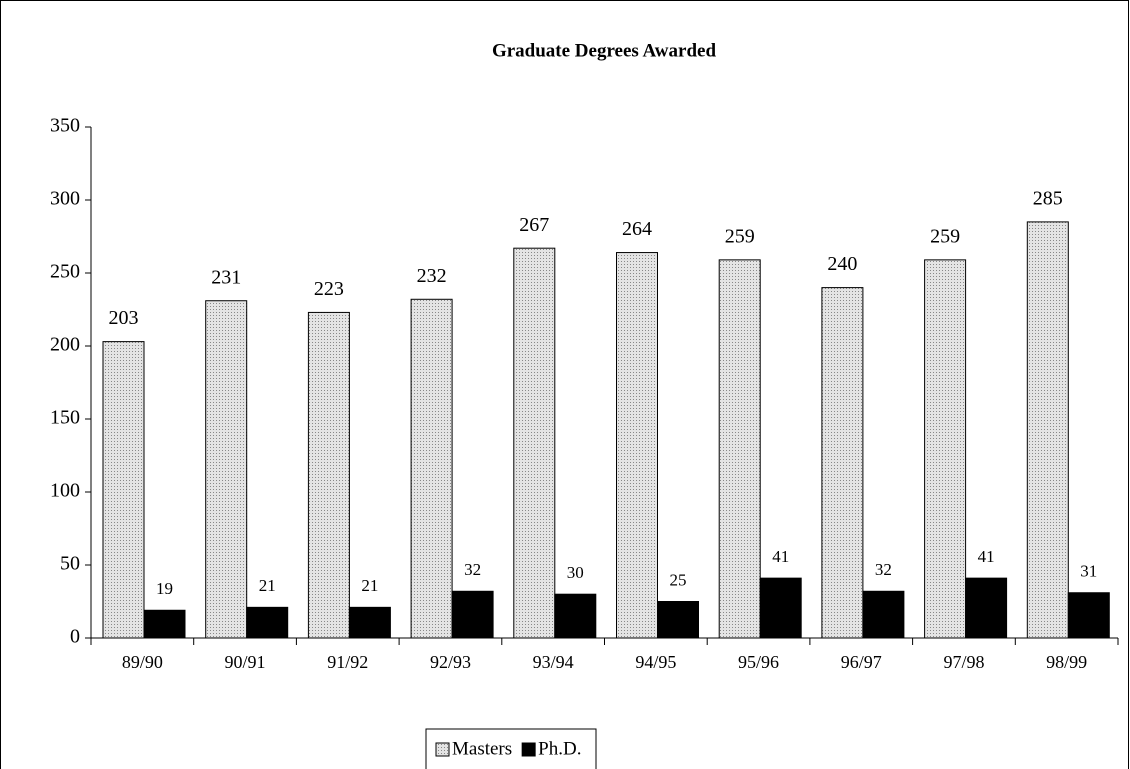 Image resolution: width=1130 pixels, height=769 pixels. What do you see at coordinates (65, 199) in the screenshot?
I see `y-tick-label: 300` at bounding box center [65, 199].